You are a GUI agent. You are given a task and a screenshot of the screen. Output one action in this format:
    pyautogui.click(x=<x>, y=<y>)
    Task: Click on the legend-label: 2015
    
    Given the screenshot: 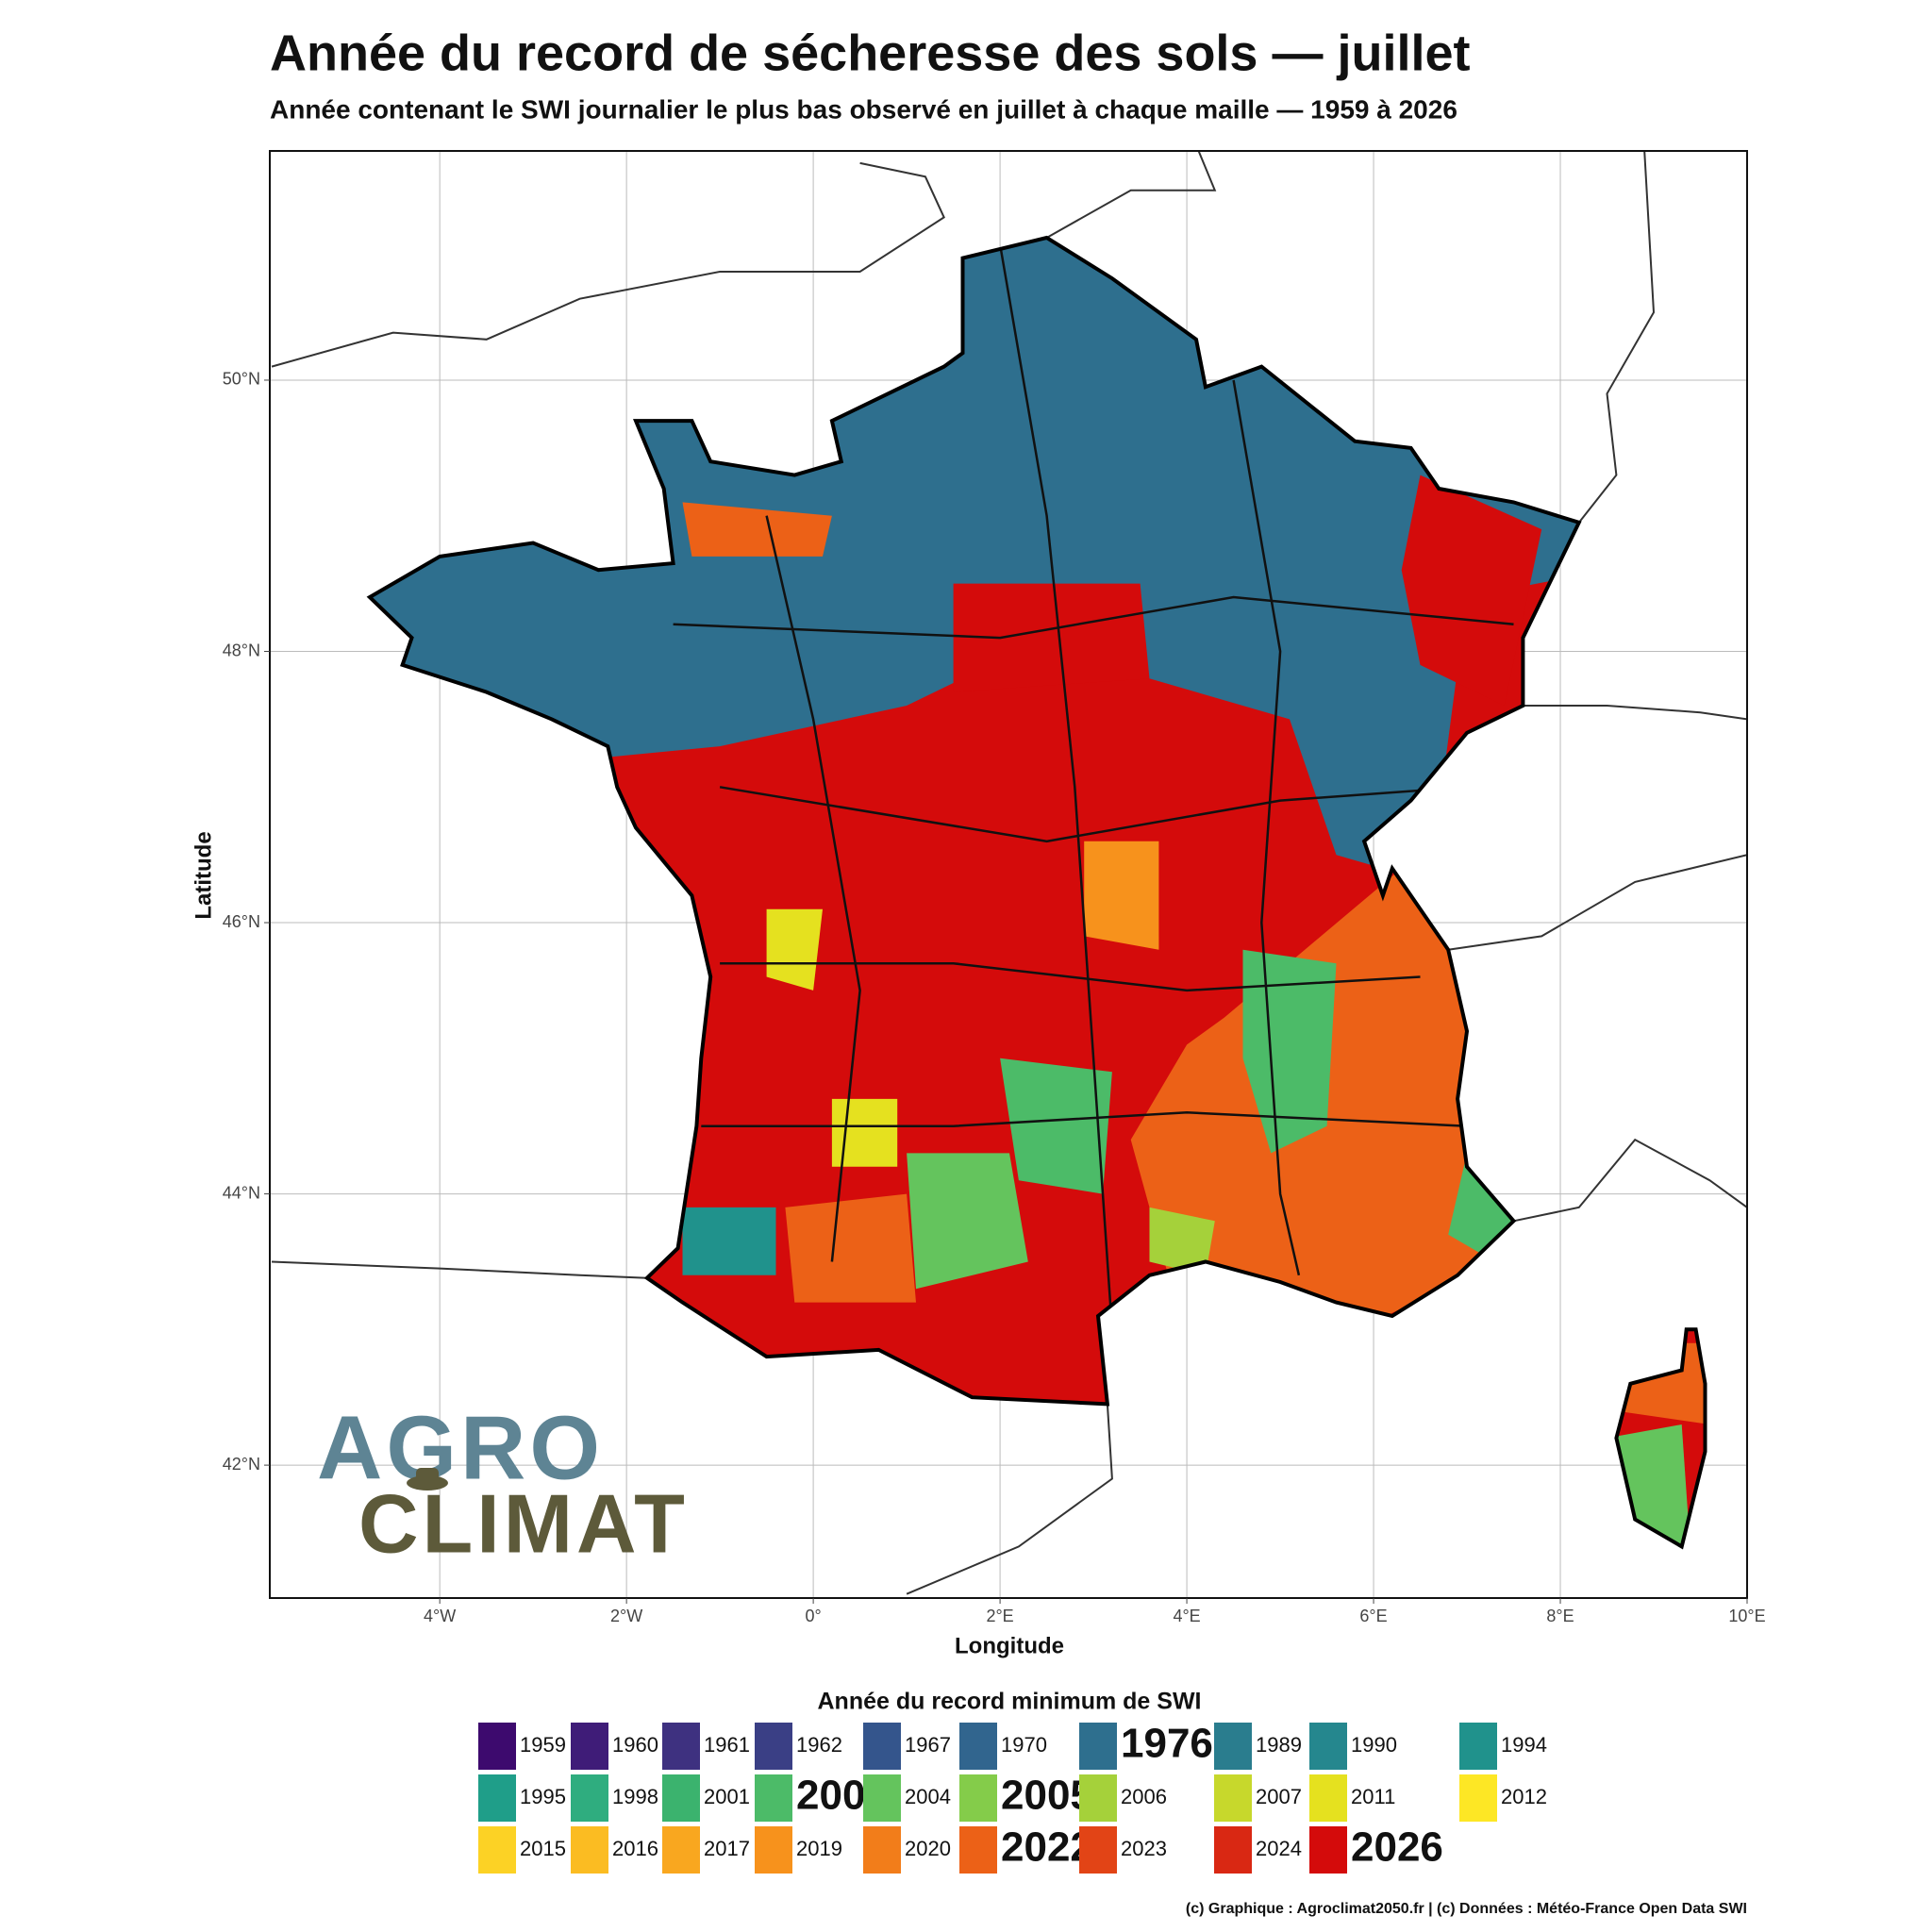 What is the action you would take?
    pyautogui.click(x=543, y=1849)
    